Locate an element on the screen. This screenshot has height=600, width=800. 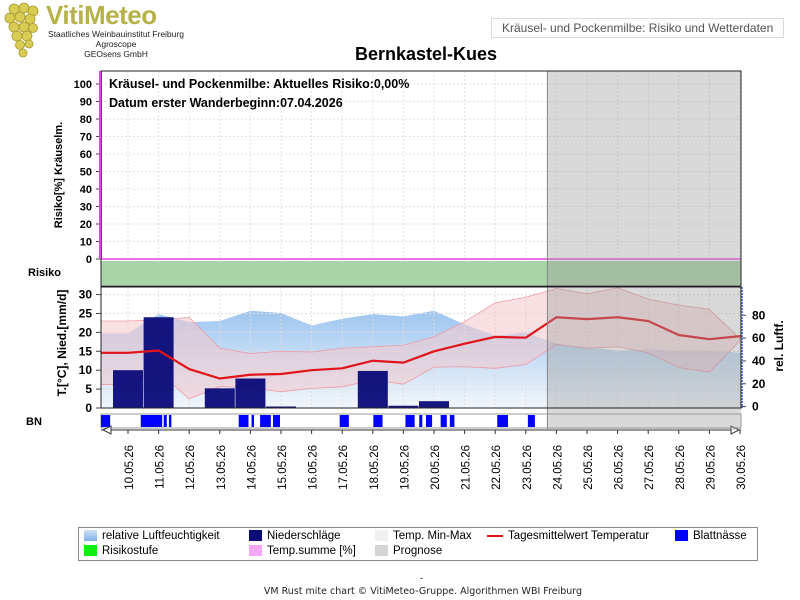
x-tick-label: 28.05.26 is located at coordinates (681, 467).